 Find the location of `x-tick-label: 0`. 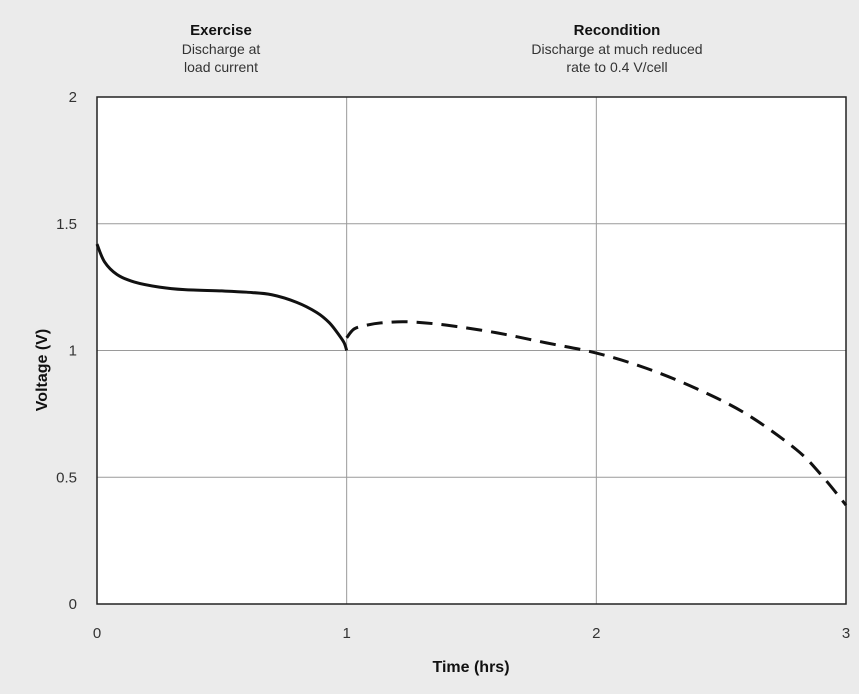

x-tick-label: 0 is located at coordinates (97, 633).